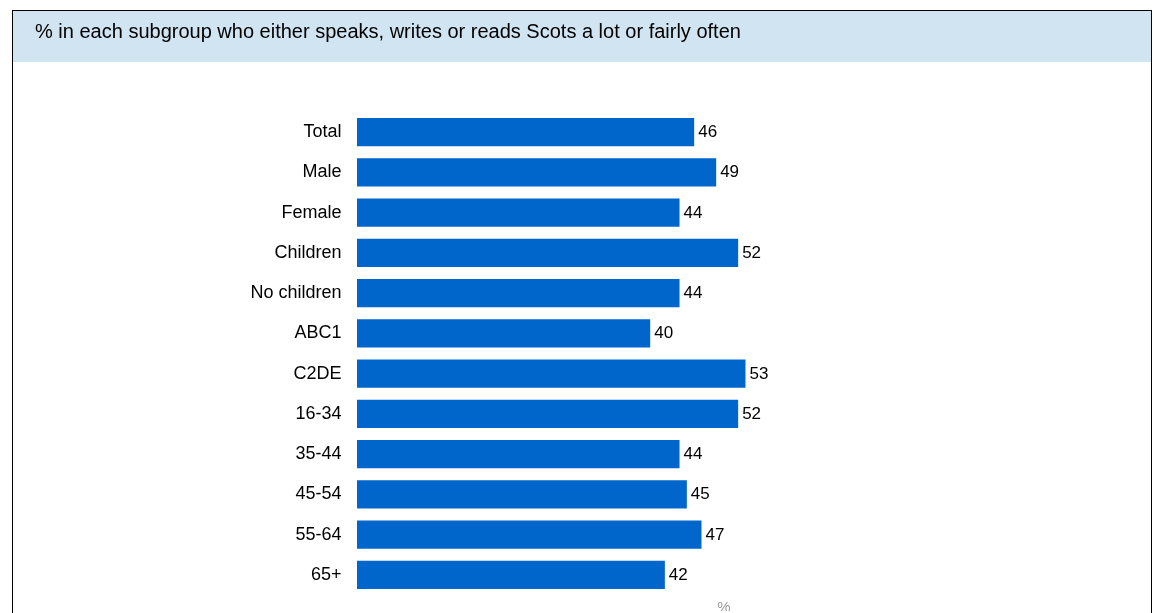 The height and width of the screenshot is (613, 1155). What do you see at coordinates (664, 333) in the screenshot?
I see `data-label: 40` at bounding box center [664, 333].